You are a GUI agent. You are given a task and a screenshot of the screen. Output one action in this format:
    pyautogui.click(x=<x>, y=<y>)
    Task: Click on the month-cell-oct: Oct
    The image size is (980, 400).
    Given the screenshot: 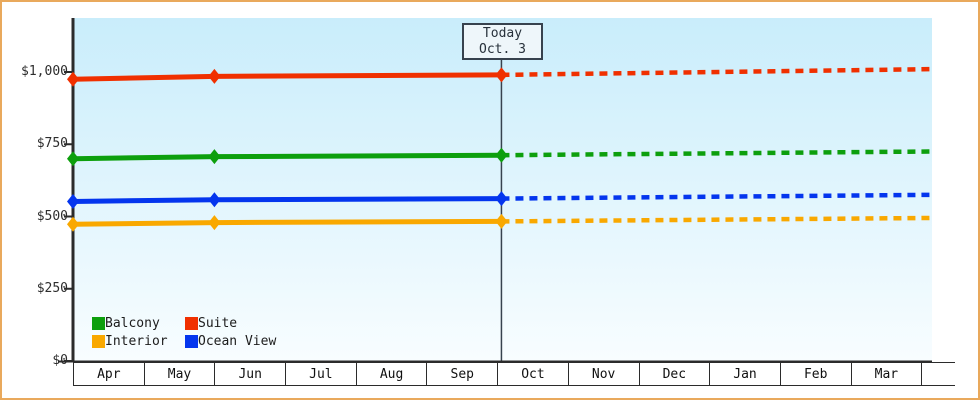 What is the action you would take?
    pyautogui.click(x=533, y=374)
    